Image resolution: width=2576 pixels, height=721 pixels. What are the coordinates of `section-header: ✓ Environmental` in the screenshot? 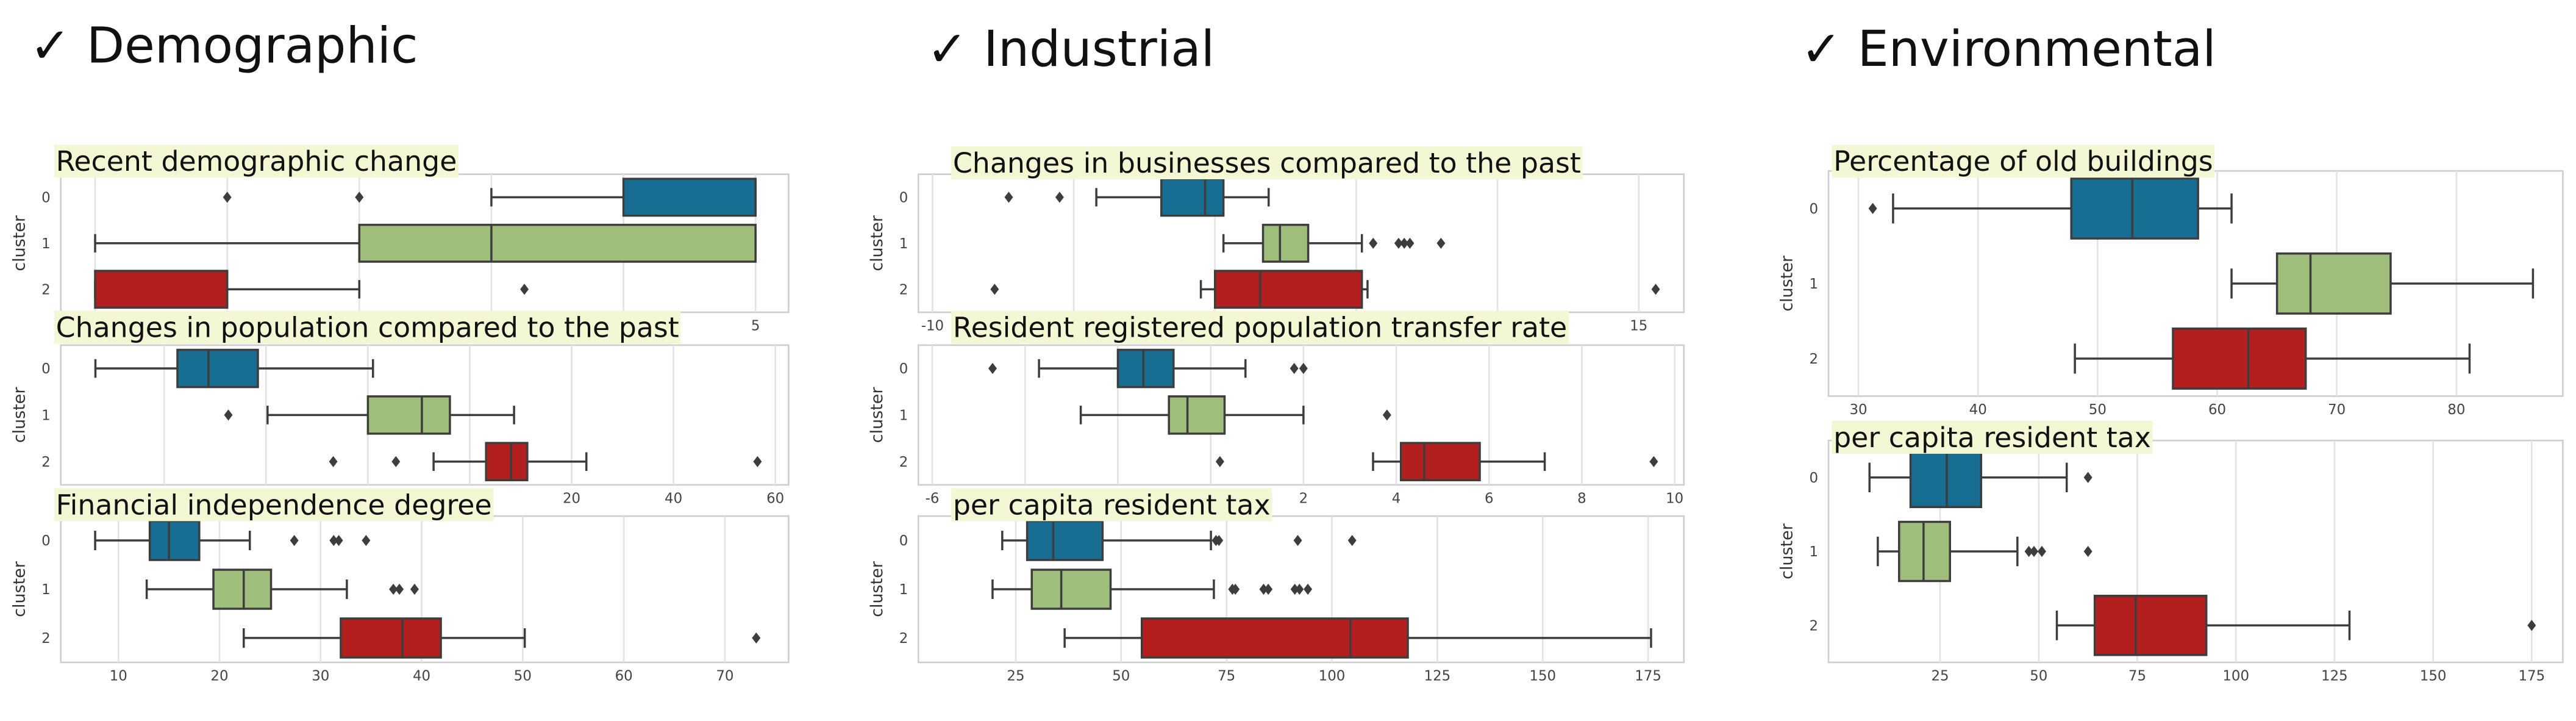 It's located at (2008, 49).